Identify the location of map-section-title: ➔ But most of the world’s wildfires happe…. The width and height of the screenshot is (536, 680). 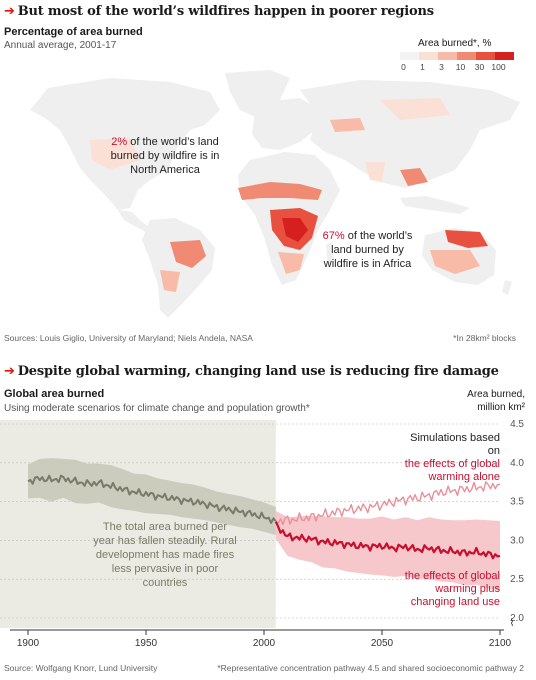
(219, 11).